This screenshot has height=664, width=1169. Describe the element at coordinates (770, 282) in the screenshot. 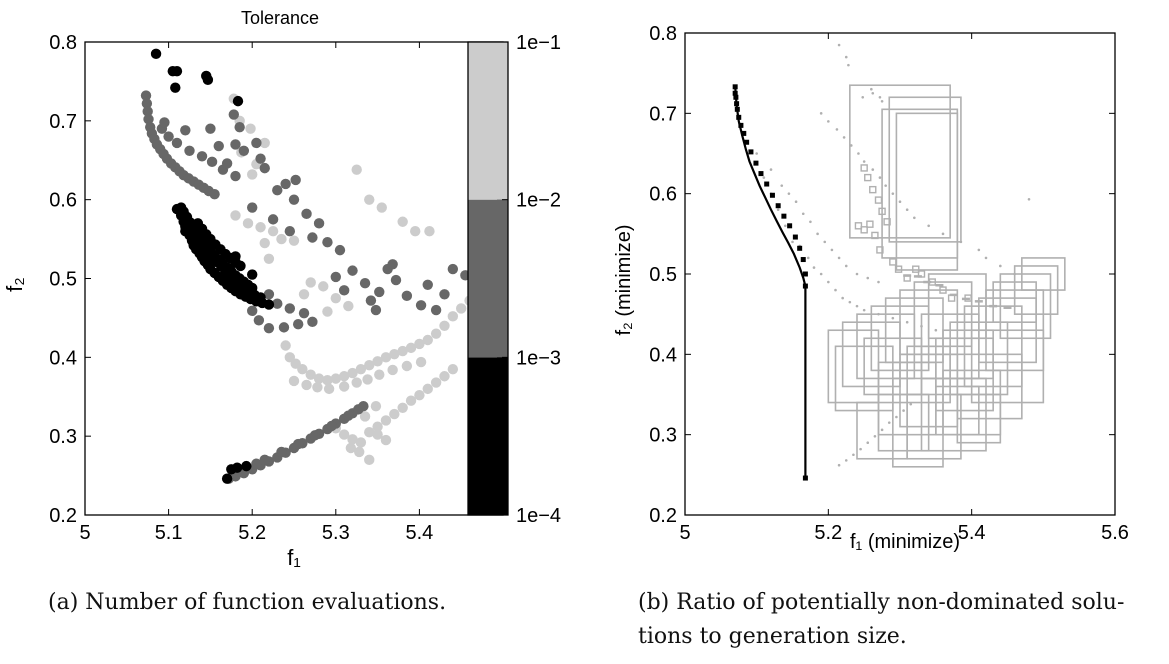

I see `pareto-front-line` at that location.